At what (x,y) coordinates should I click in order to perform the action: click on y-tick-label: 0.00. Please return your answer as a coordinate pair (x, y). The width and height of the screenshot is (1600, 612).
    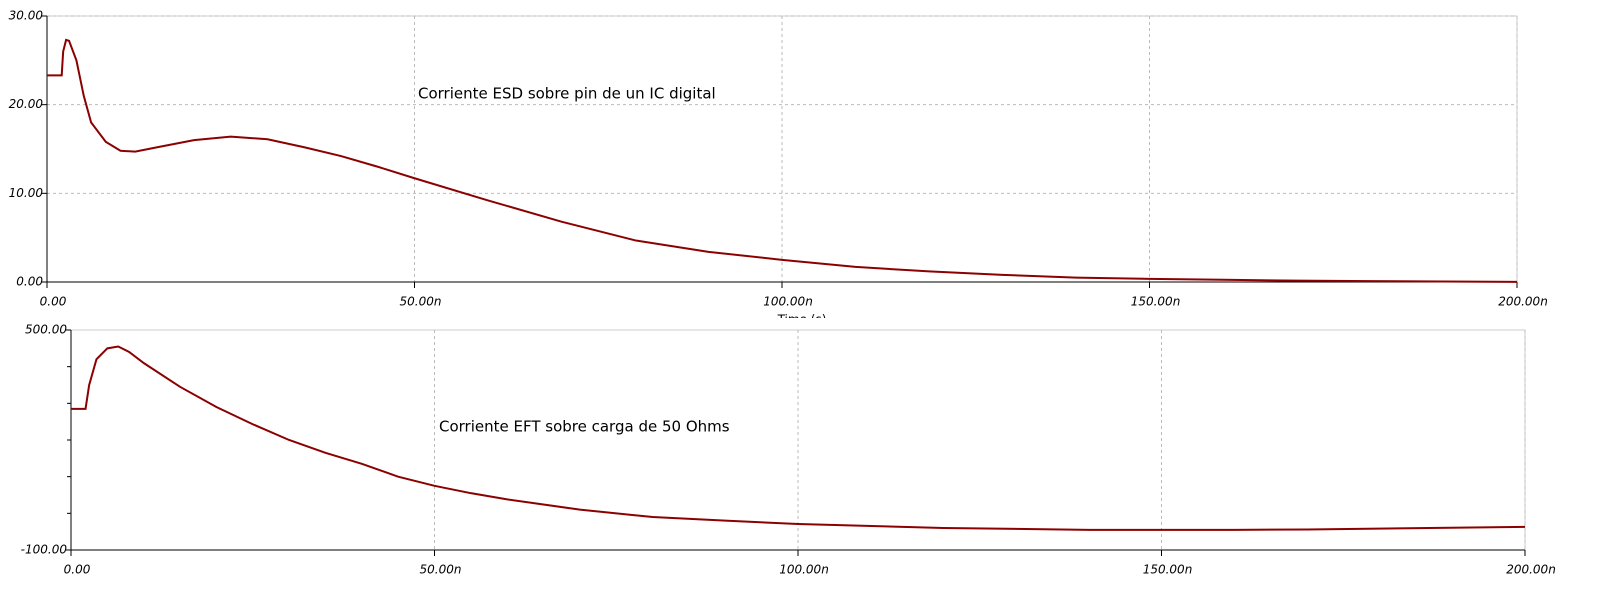
    Looking at the image, I should click on (29, 282).